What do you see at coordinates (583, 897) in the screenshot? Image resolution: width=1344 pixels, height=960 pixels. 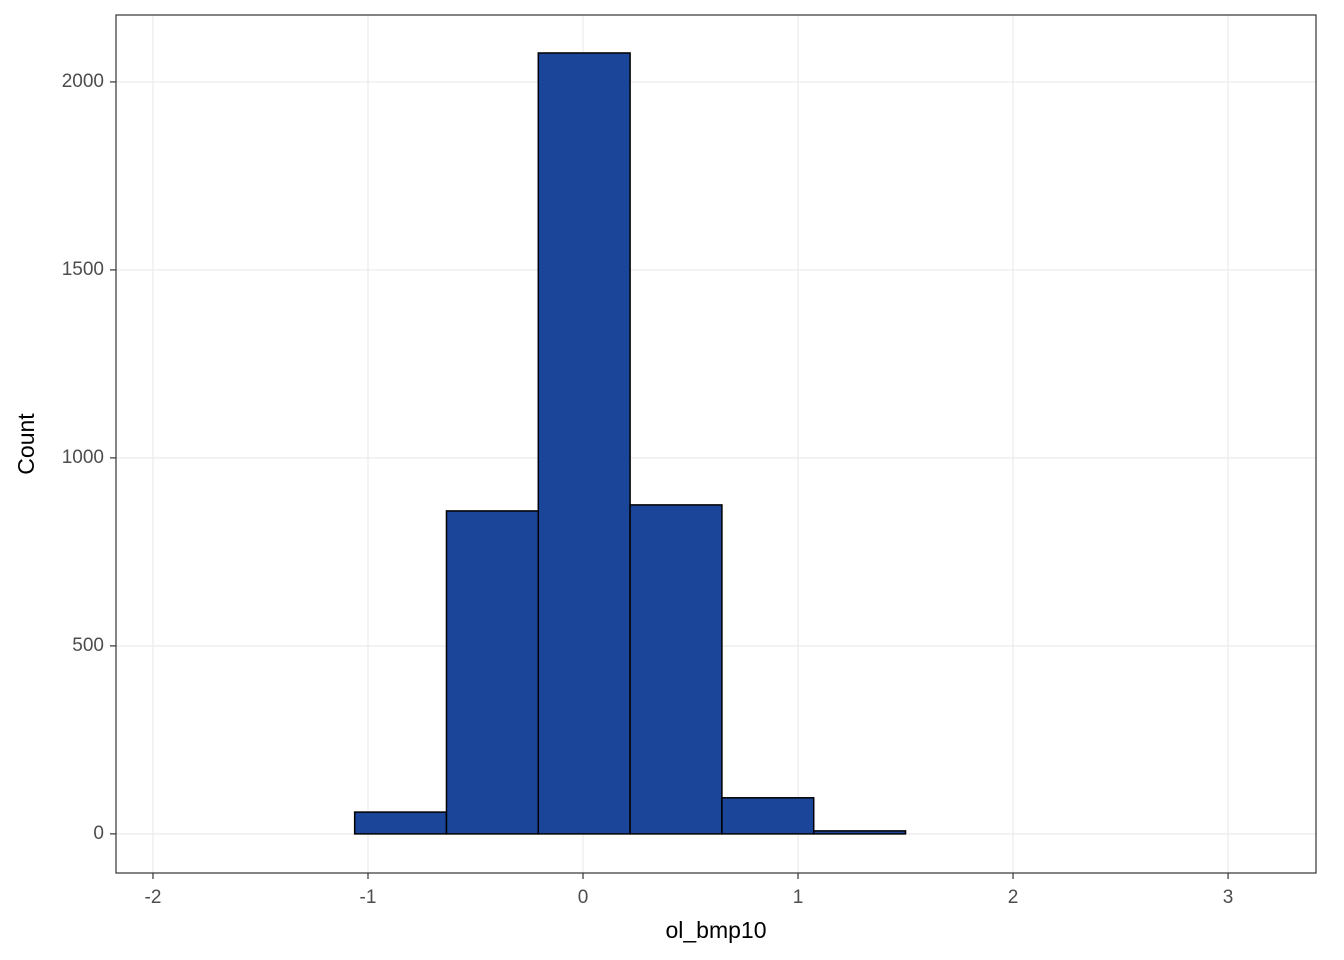 I see `x-tick-label: 0` at bounding box center [583, 897].